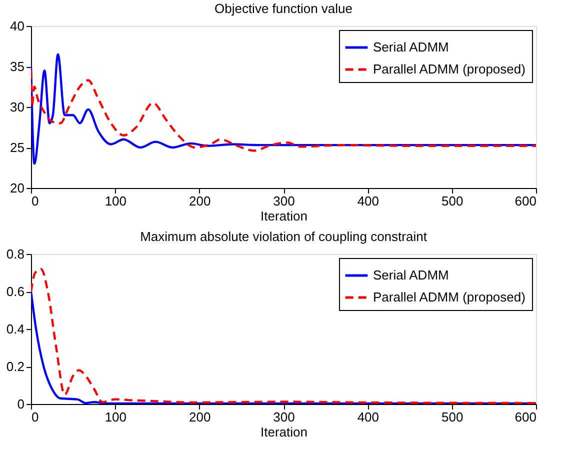  What do you see at coordinates (284, 236) in the screenshot?
I see `chart-title: Maximum absolute violation of coupling constraint` at bounding box center [284, 236].